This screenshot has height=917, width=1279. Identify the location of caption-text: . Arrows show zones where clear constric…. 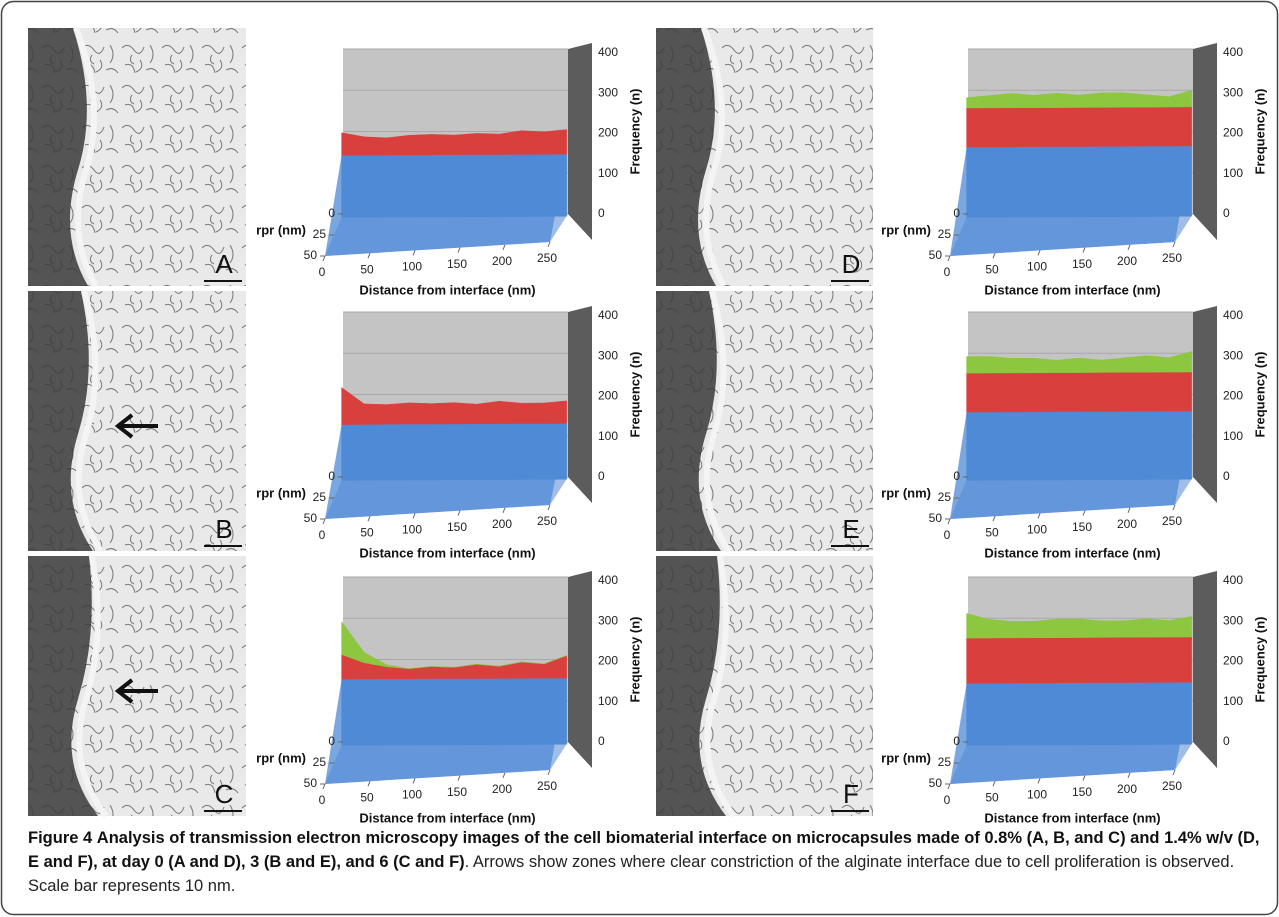
(631, 874).